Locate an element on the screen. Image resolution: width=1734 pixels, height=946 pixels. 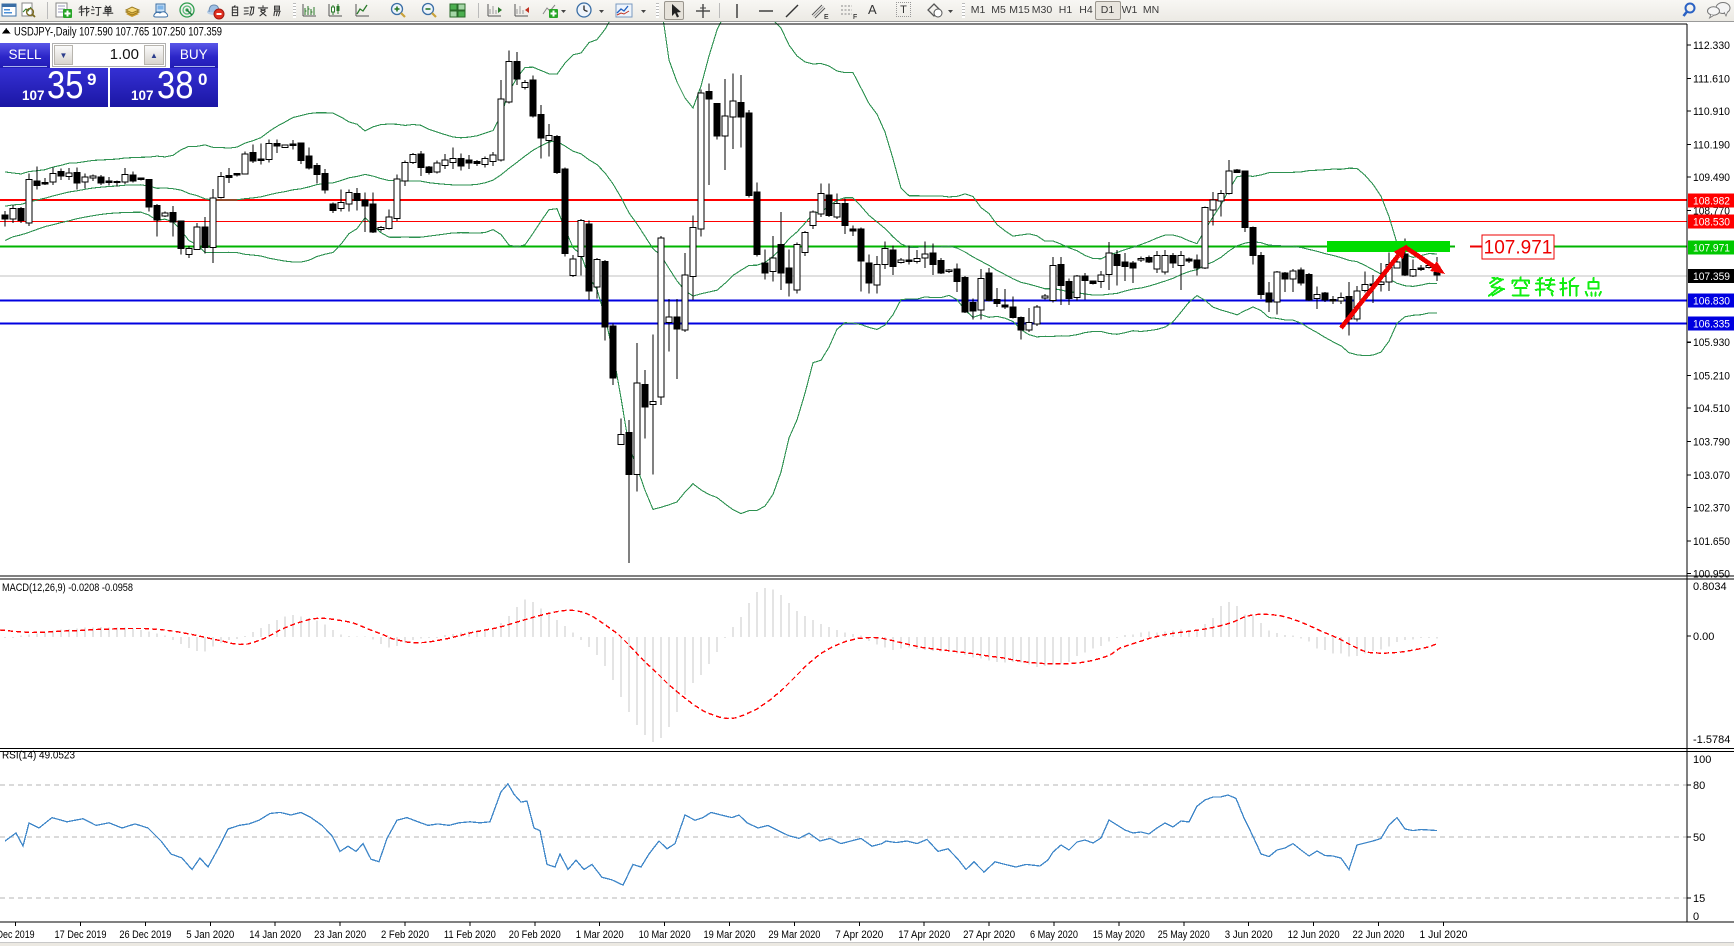
svg-text: -1.5784 is located at coordinates (1711, 740).